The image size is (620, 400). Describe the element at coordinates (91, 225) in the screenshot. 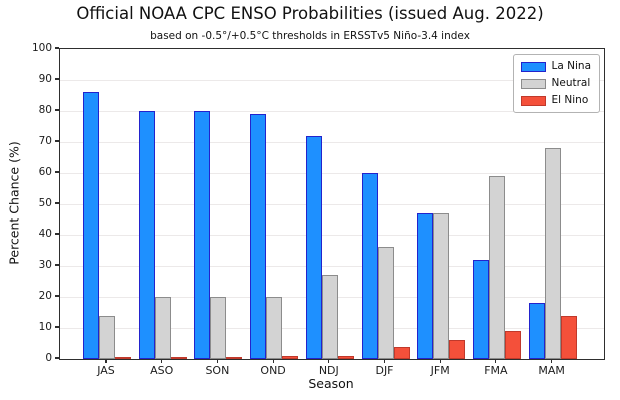

I see `bar-la-nina-jas` at that location.